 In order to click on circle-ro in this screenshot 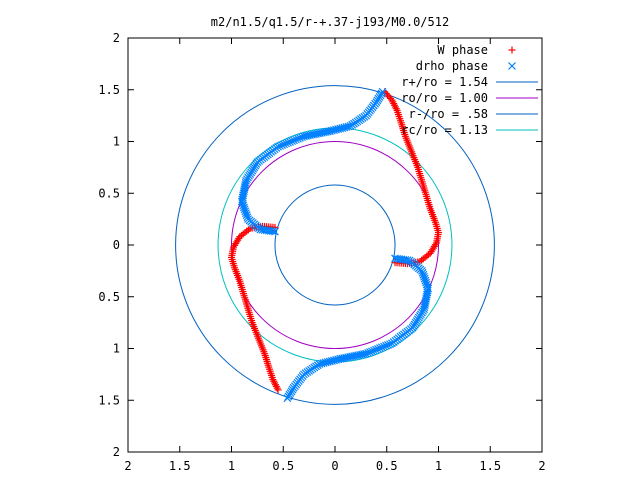, I will do `click(335, 245)`.